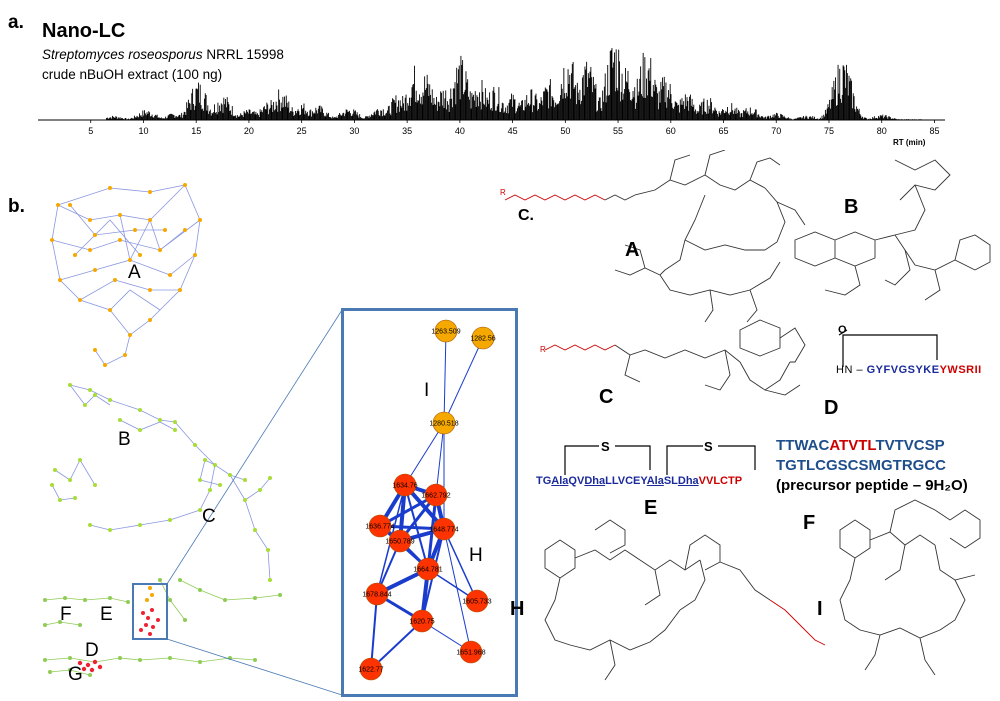 The height and width of the screenshot is (701, 1000). I want to click on chromatogram-trace, so click(515, 84).